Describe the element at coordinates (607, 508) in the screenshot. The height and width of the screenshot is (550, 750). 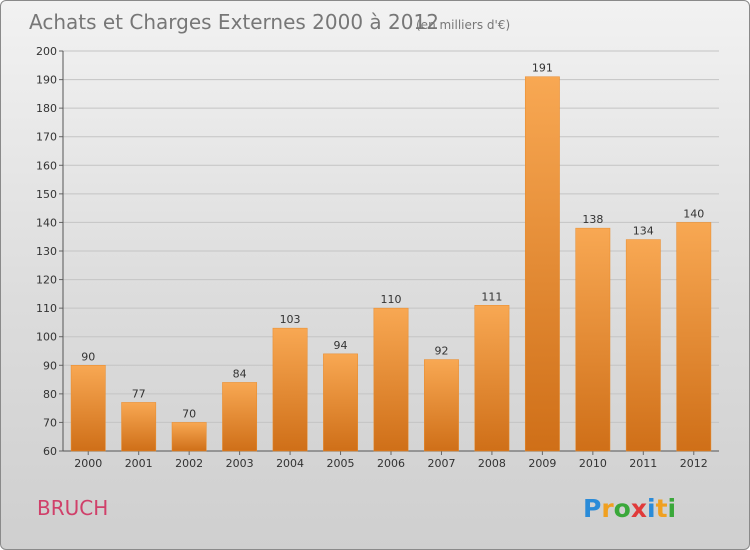
I see `logo-letter: r` at that location.